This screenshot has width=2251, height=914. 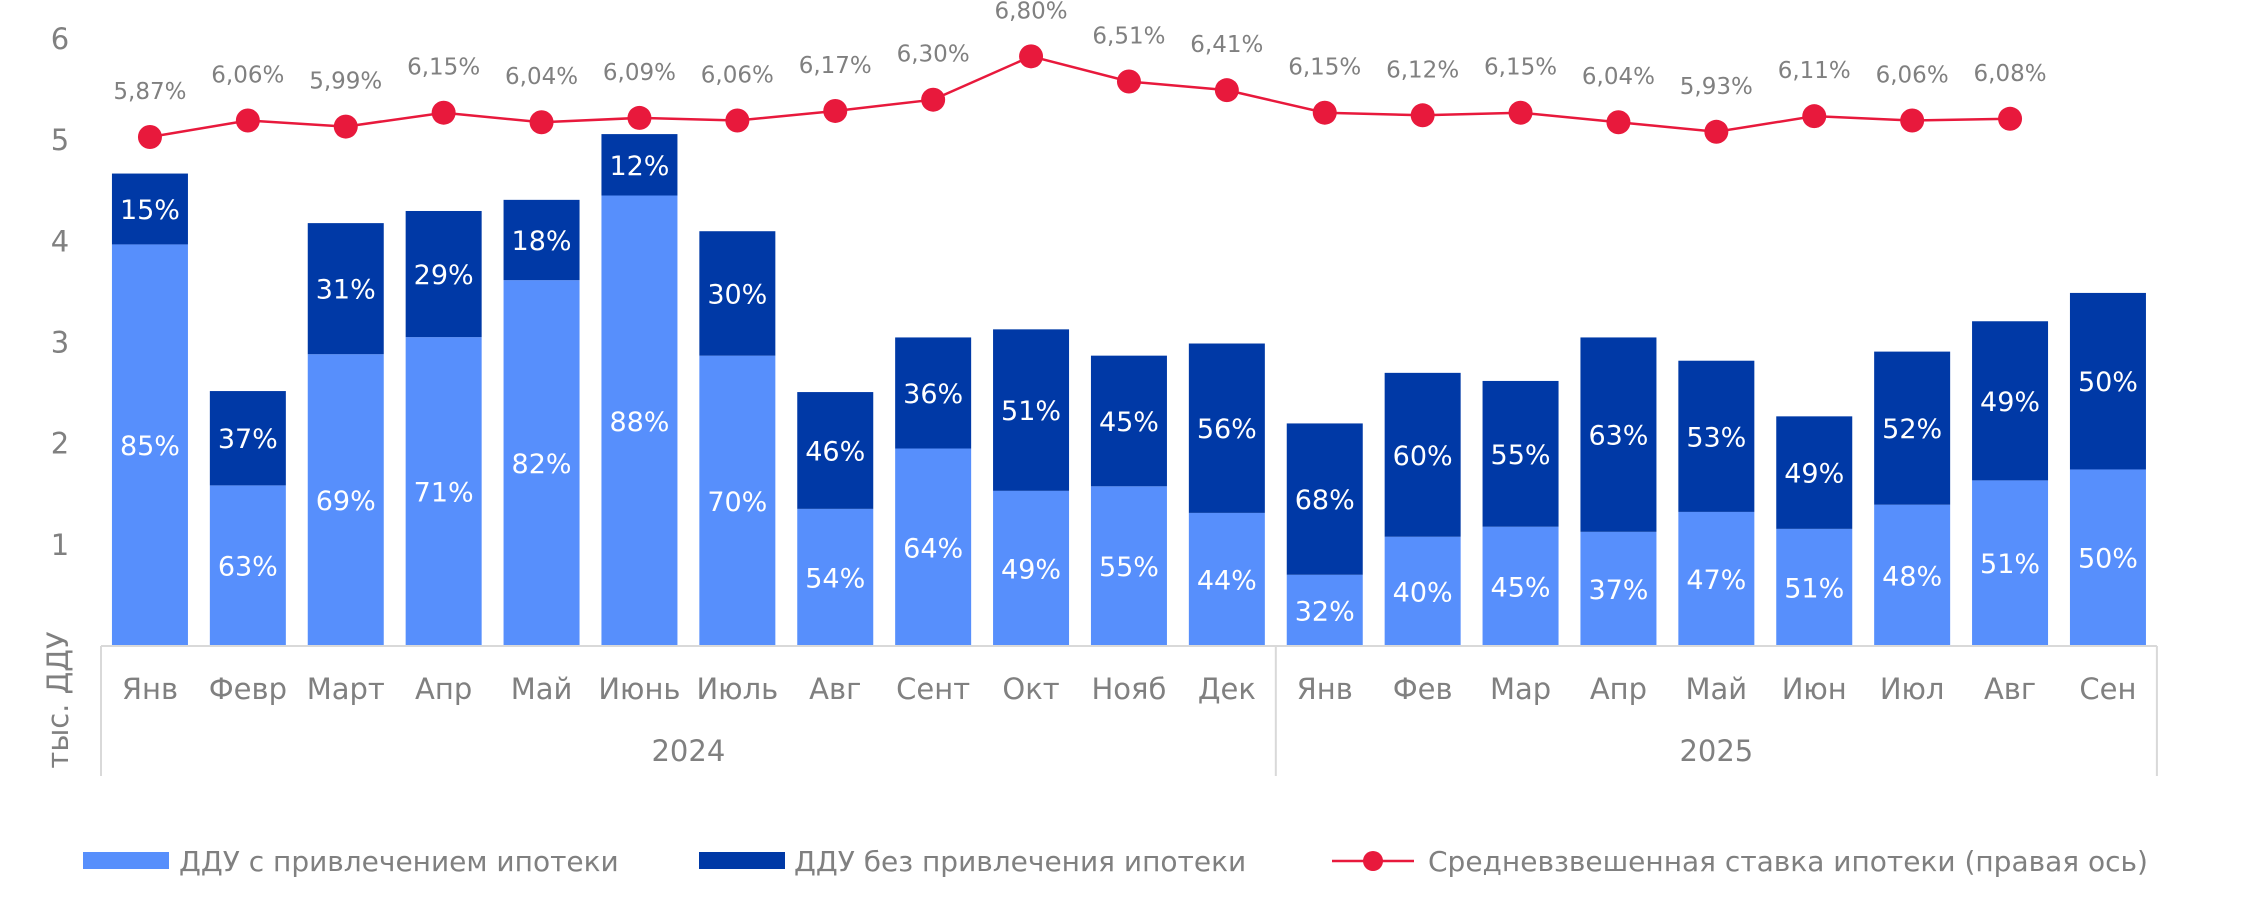 What do you see at coordinates (1716, 751) in the screenshot?
I see `x-group-label: 2025` at bounding box center [1716, 751].